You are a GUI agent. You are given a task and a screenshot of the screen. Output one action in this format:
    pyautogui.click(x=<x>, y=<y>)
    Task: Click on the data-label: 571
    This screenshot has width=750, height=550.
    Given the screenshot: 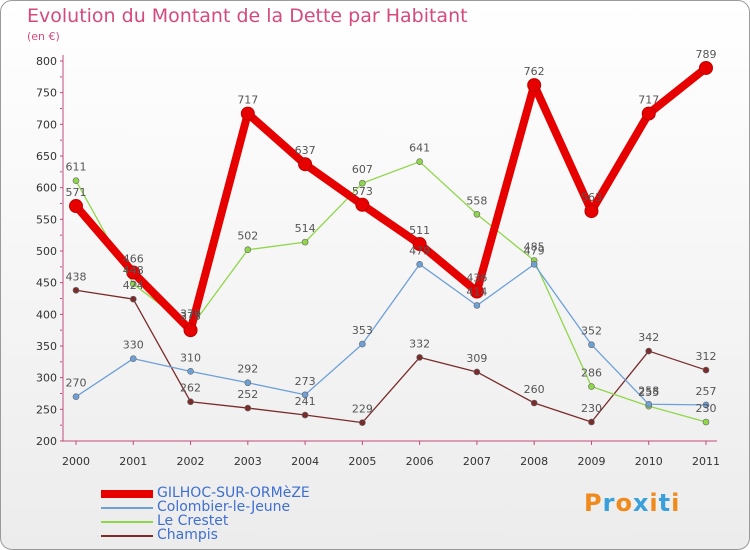 What is the action you would take?
    pyautogui.click(x=76, y=192)
    